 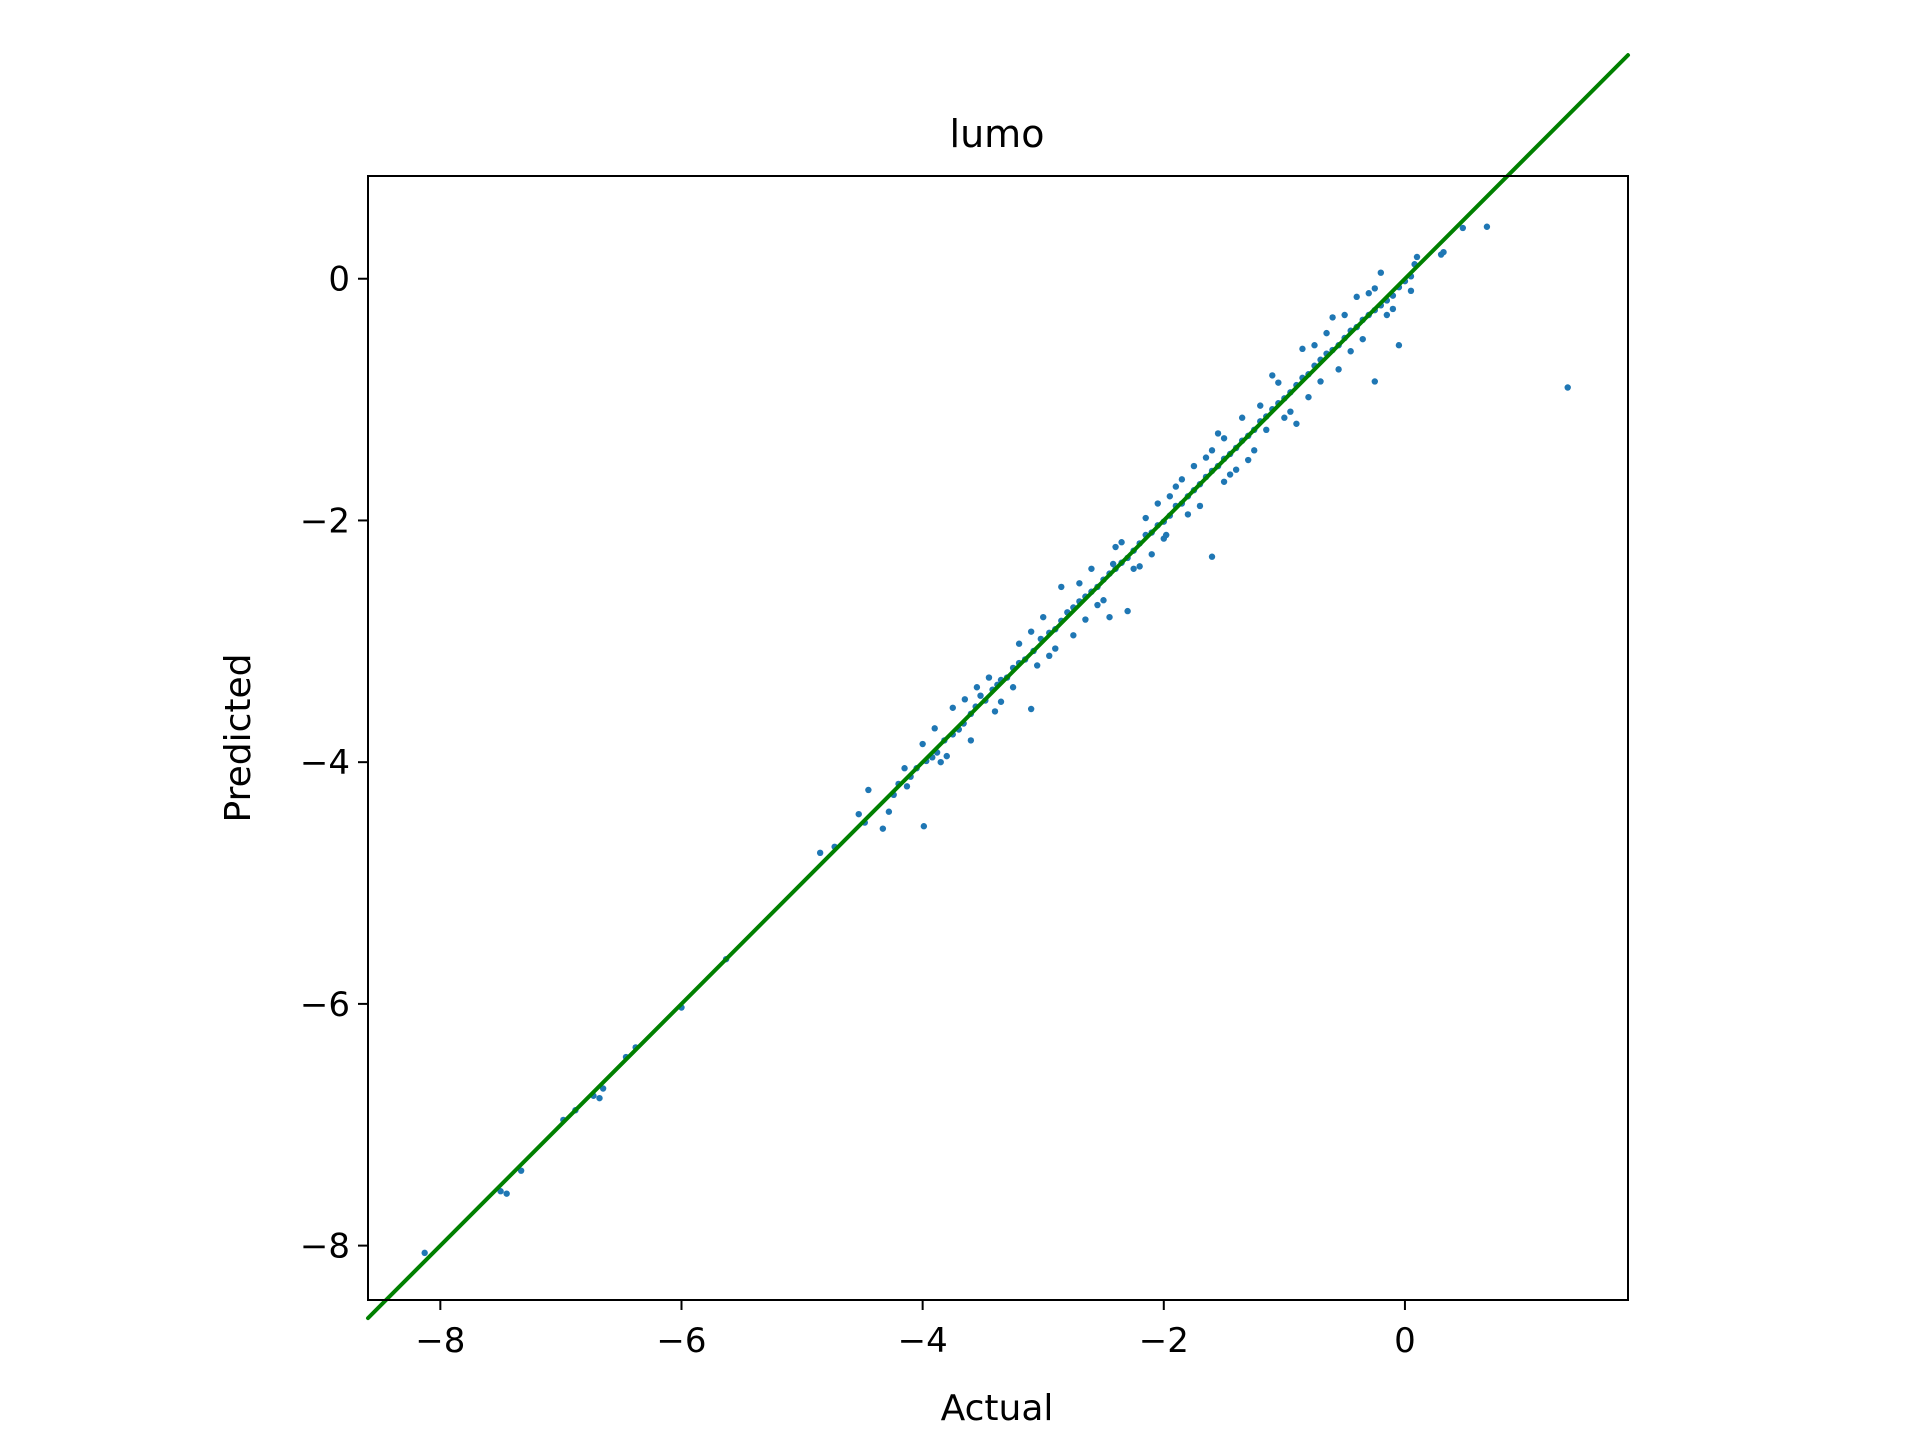 What do you see at coordinates (440, 1341) in the screenshot?
I see `x-tick-label: −8` at bounding box center [440, 1341].